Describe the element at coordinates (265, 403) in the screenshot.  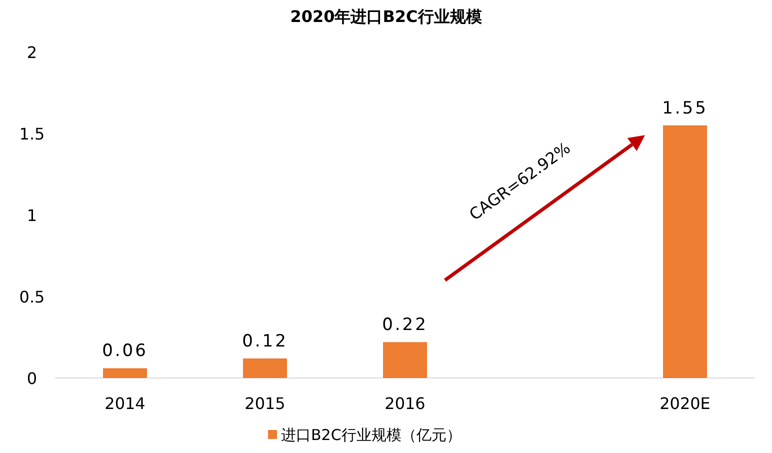
I see `x-tick-label: 2015` at that location.